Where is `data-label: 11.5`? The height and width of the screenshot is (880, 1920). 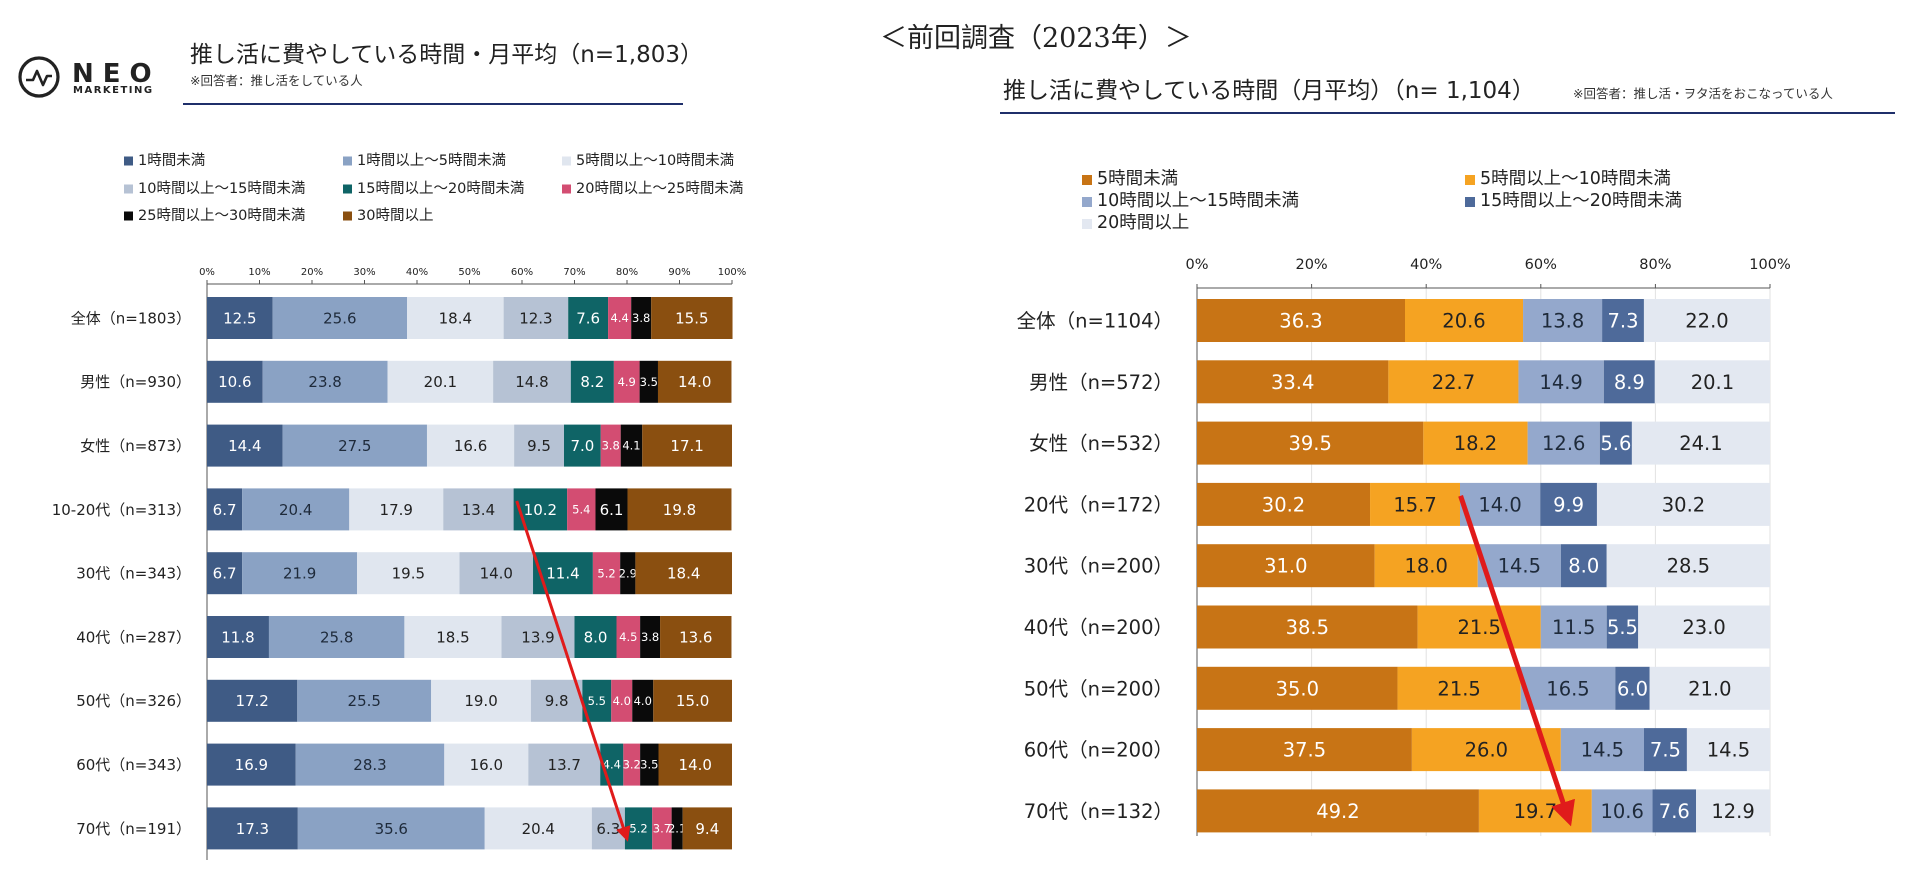 data-label: 11.5 is located at coordinates (1573, 627).